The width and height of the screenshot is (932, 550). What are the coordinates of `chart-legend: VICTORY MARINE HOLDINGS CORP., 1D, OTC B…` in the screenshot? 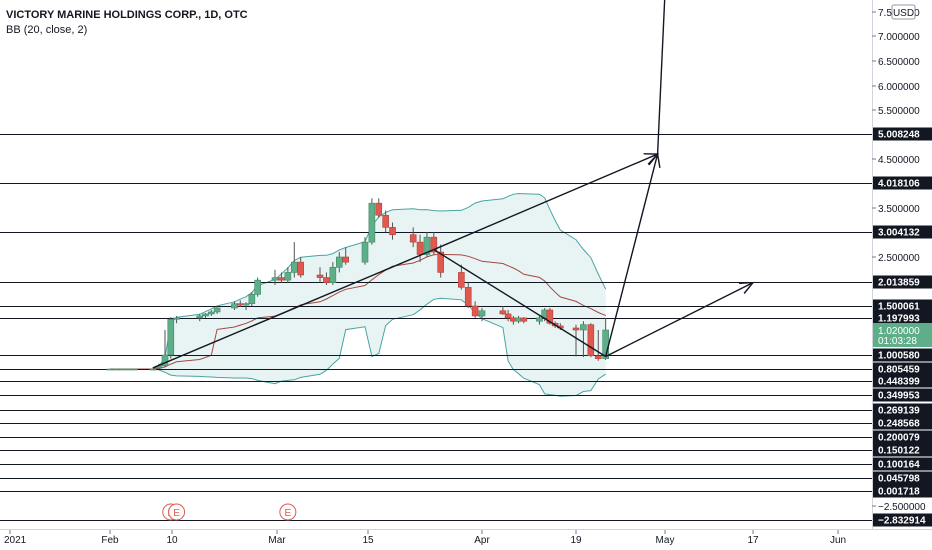 It's located at (127, 23).